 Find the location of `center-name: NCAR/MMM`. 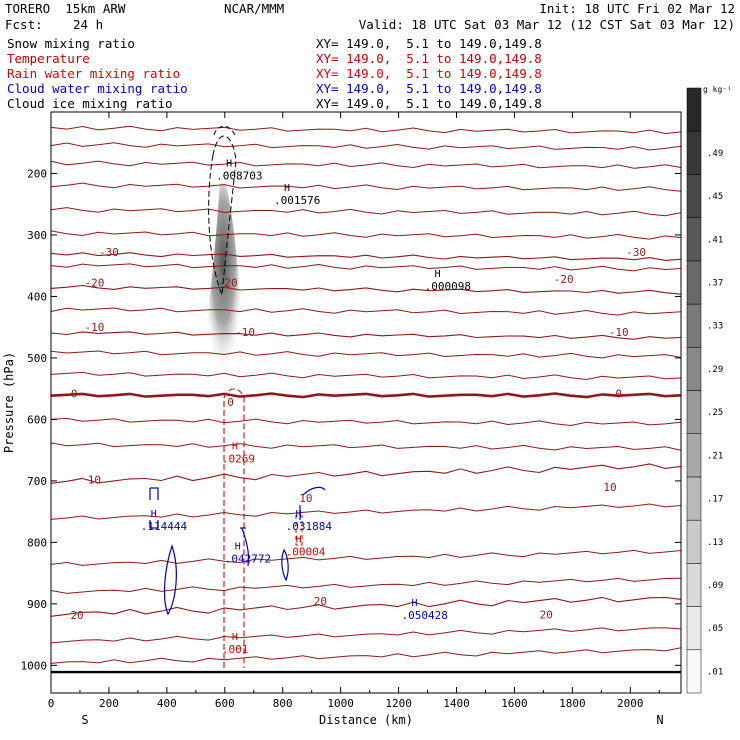

center-name: NCAR/MMM is located at coordinates (254, 8).